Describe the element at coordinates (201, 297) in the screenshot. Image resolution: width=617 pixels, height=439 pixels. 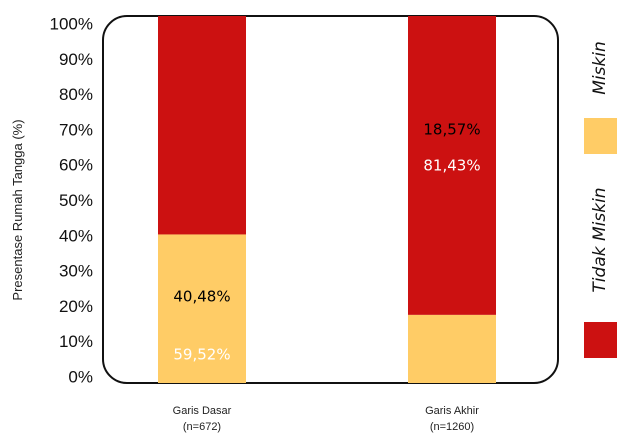
I see `data-label: 40,48%` at that location.